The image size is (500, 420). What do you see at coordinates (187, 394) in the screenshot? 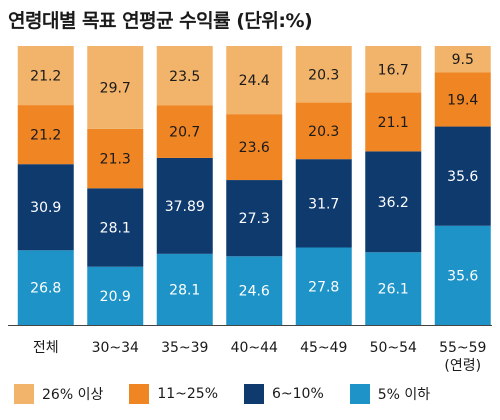
I see `legend-label: 11~25%` at bounding box center [187, 394].